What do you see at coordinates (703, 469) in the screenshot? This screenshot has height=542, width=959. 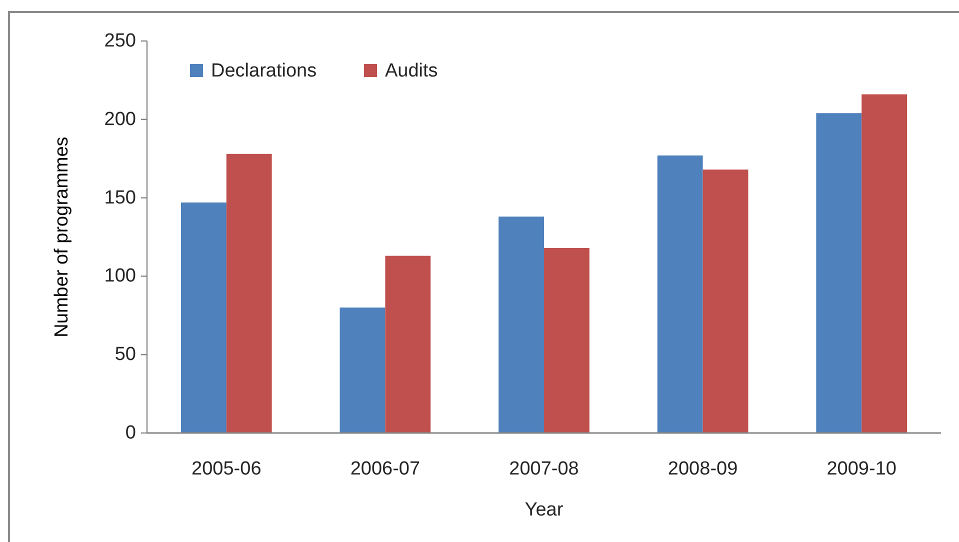 I see `x-tick-label: 2008-09` at bounding box center [703, 469].